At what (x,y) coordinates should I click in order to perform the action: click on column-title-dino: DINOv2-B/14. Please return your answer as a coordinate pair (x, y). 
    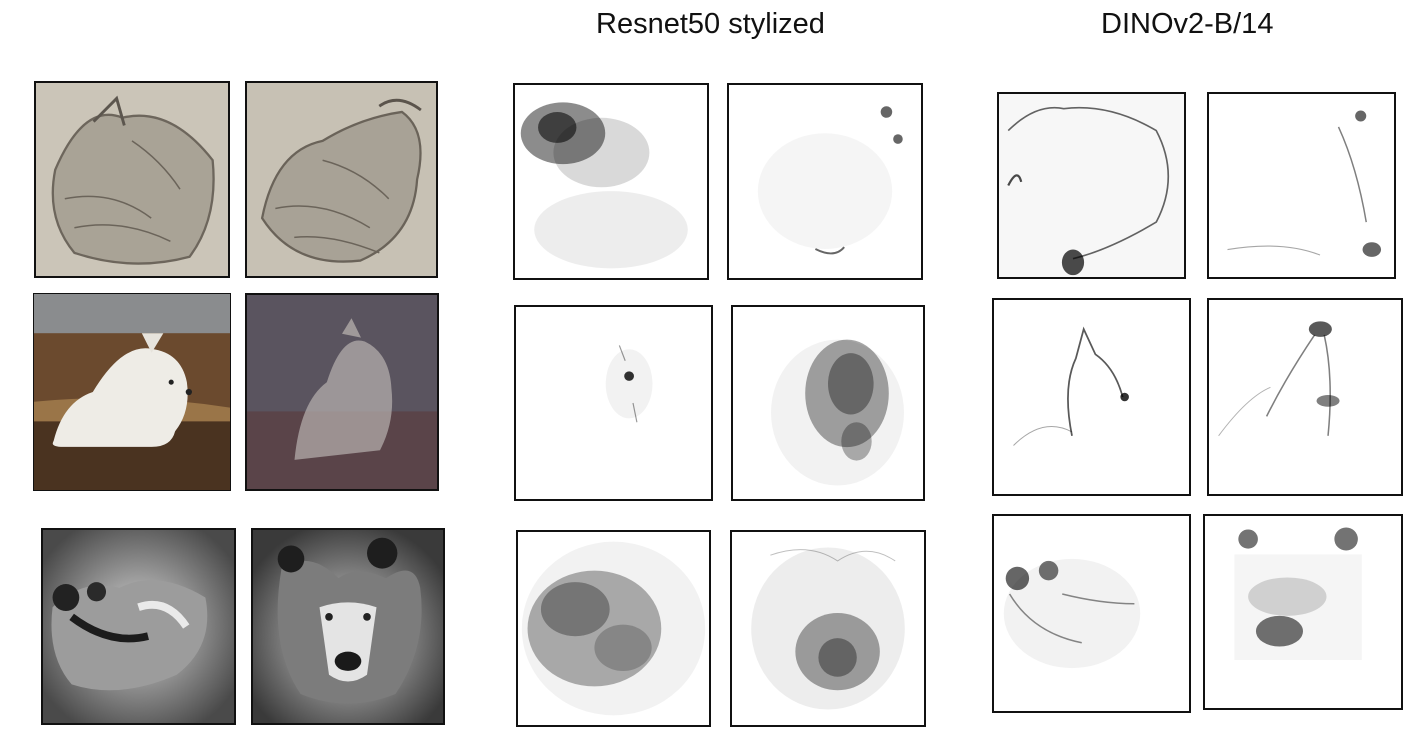
    Looking at the image, I should click on (1187, 24).